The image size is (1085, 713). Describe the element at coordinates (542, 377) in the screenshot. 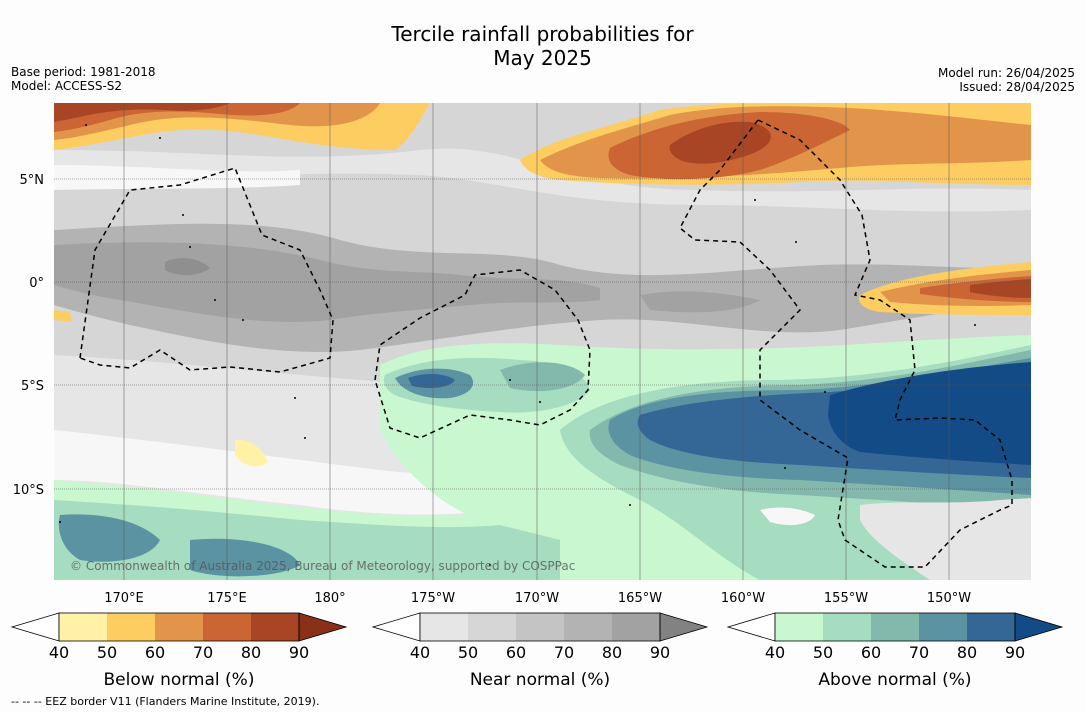

I see `above-normal-60-central` at that location.